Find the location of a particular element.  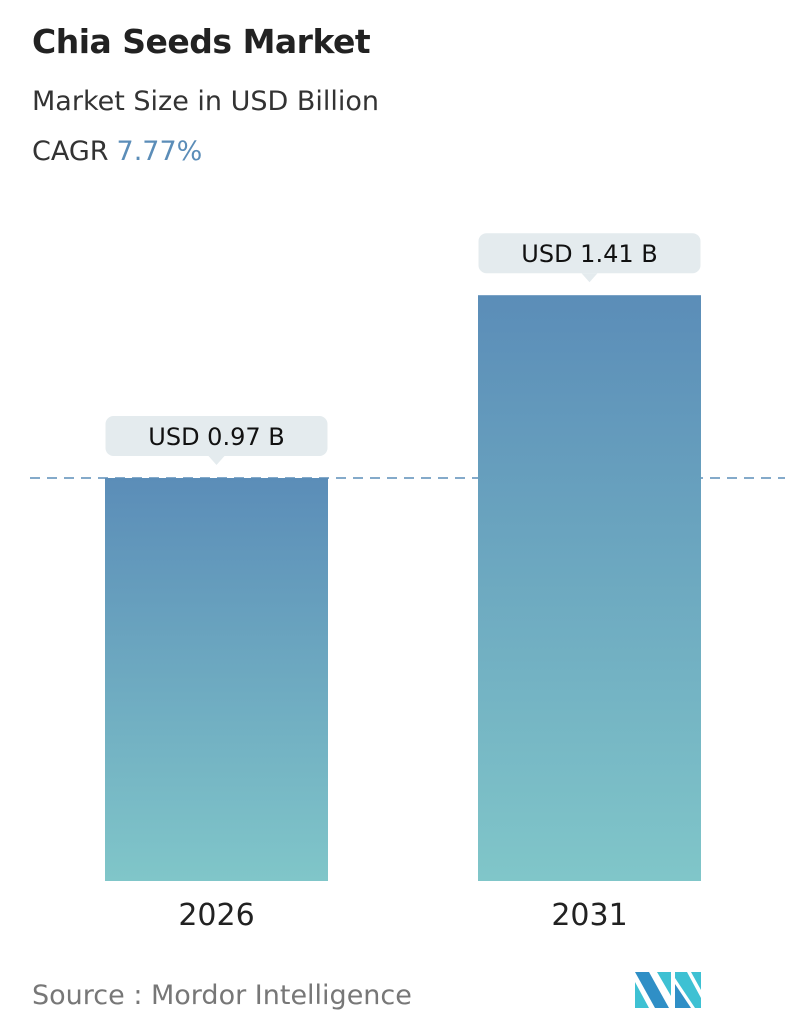

mordor-intelligence-logo-icon is located at coordinates (668, 990).